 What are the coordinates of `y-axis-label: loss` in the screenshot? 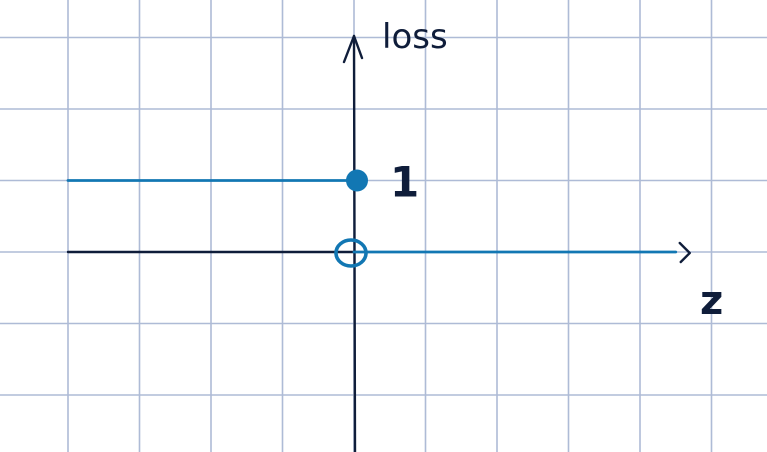 It's located at (415, 37).